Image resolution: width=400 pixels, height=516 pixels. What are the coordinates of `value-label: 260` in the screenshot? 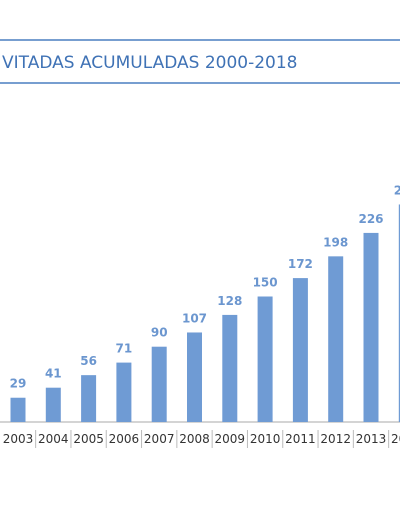 It's located at (397, 190).